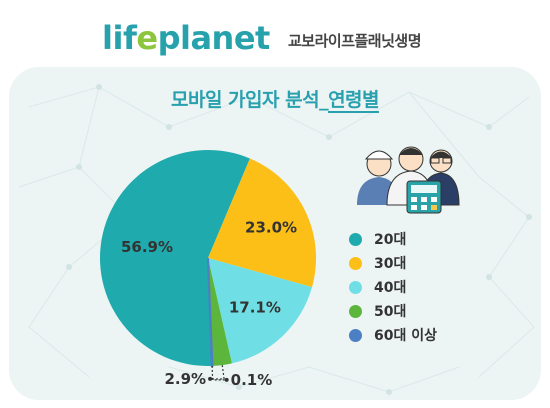 The height and width of the screenshot is (408, 550). Describe the element at coordinates (390, 264) in the screenshot. I see `legend-label: 30대` at that location.